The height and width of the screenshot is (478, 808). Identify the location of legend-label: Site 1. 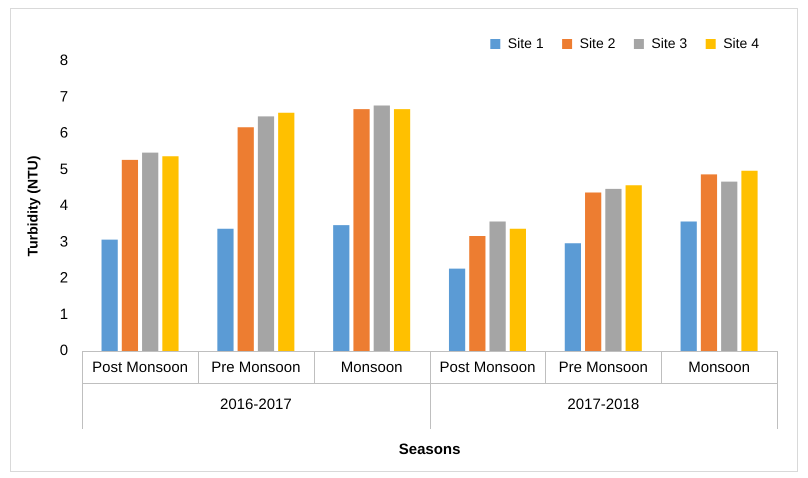
(526, 42).